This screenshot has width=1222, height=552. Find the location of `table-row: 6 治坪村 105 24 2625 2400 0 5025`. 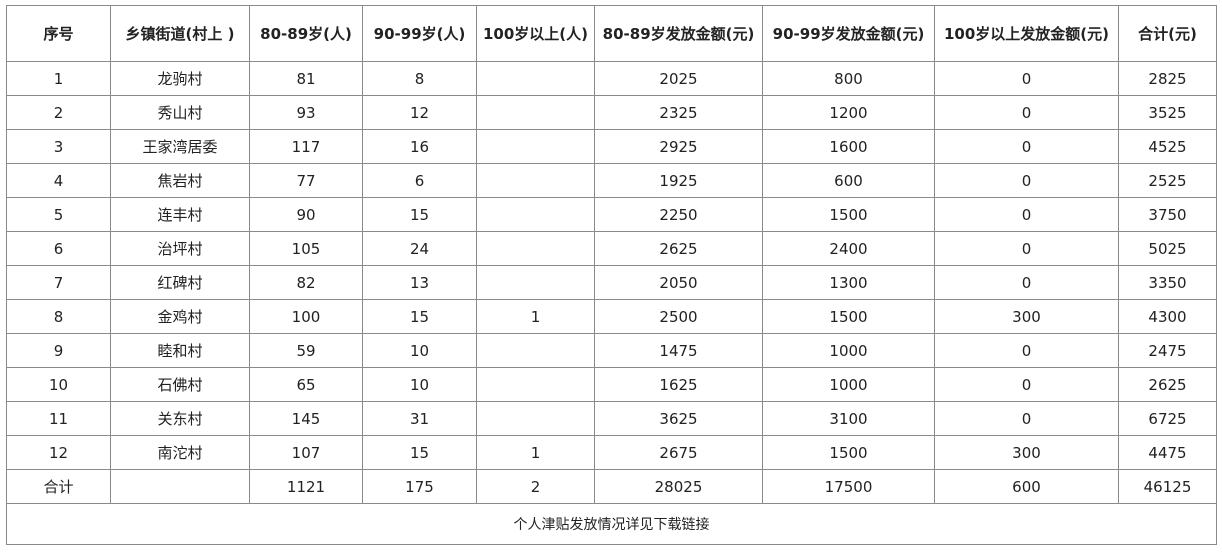

table-row: 6 治坪村 105 24 2625 2400 0 5025 is located at coordinates (611, 248).